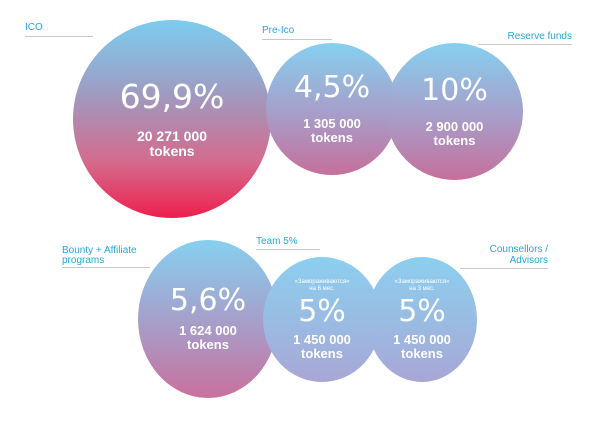 The width and height of the screenshot is (595, 425). What do you see at coordinates (518, 249) in the screenshot?
I see `label-couns-line1: Counsellors /` at bounding box center [518, 249].